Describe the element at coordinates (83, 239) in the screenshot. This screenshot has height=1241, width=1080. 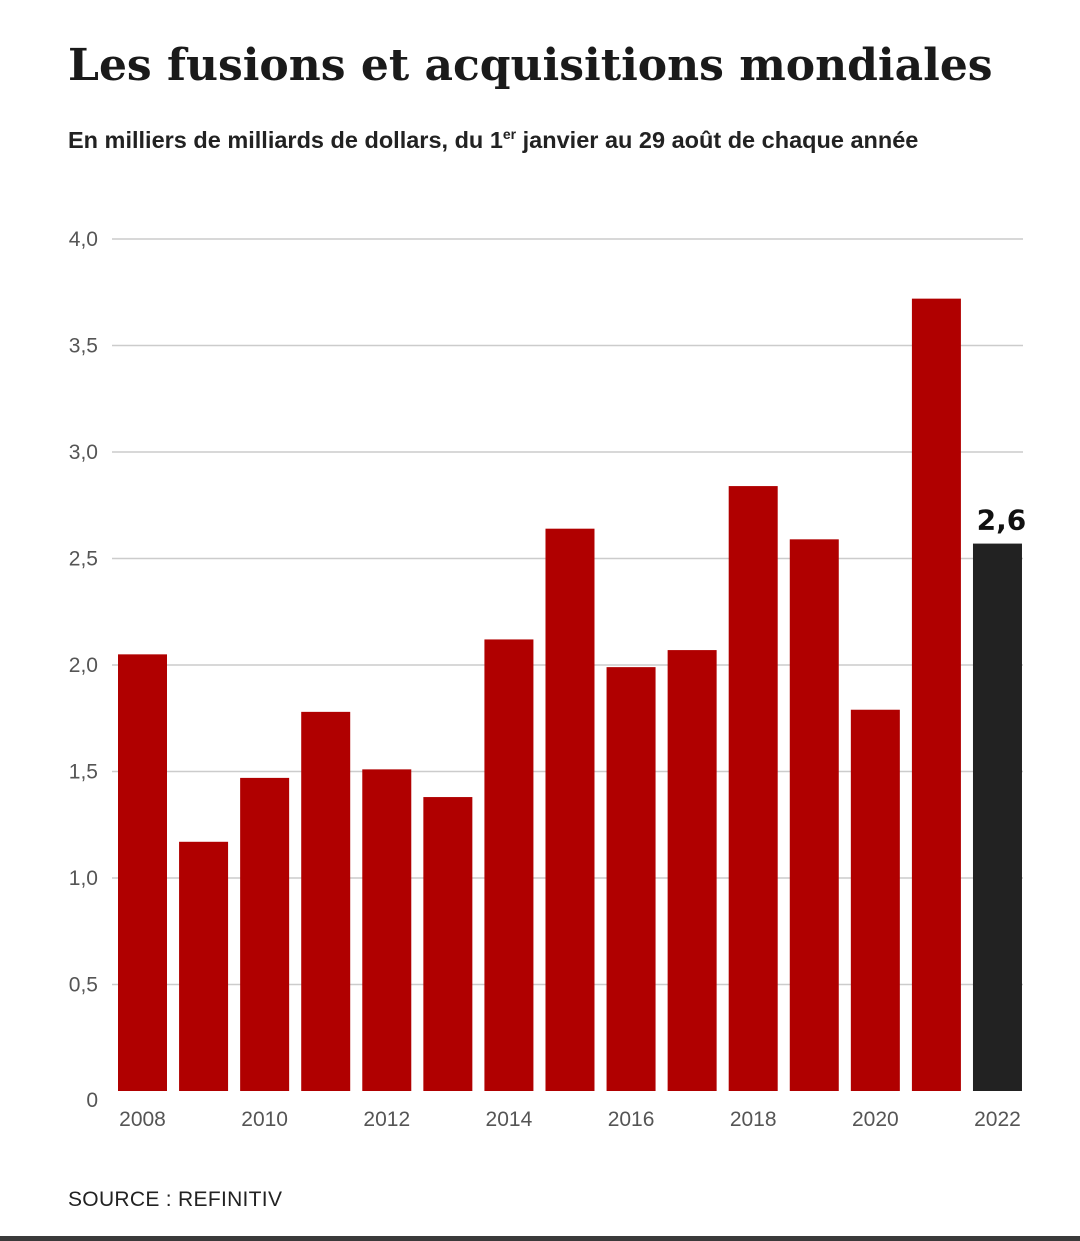
I see `y-tick-label: 4,0` at that location.